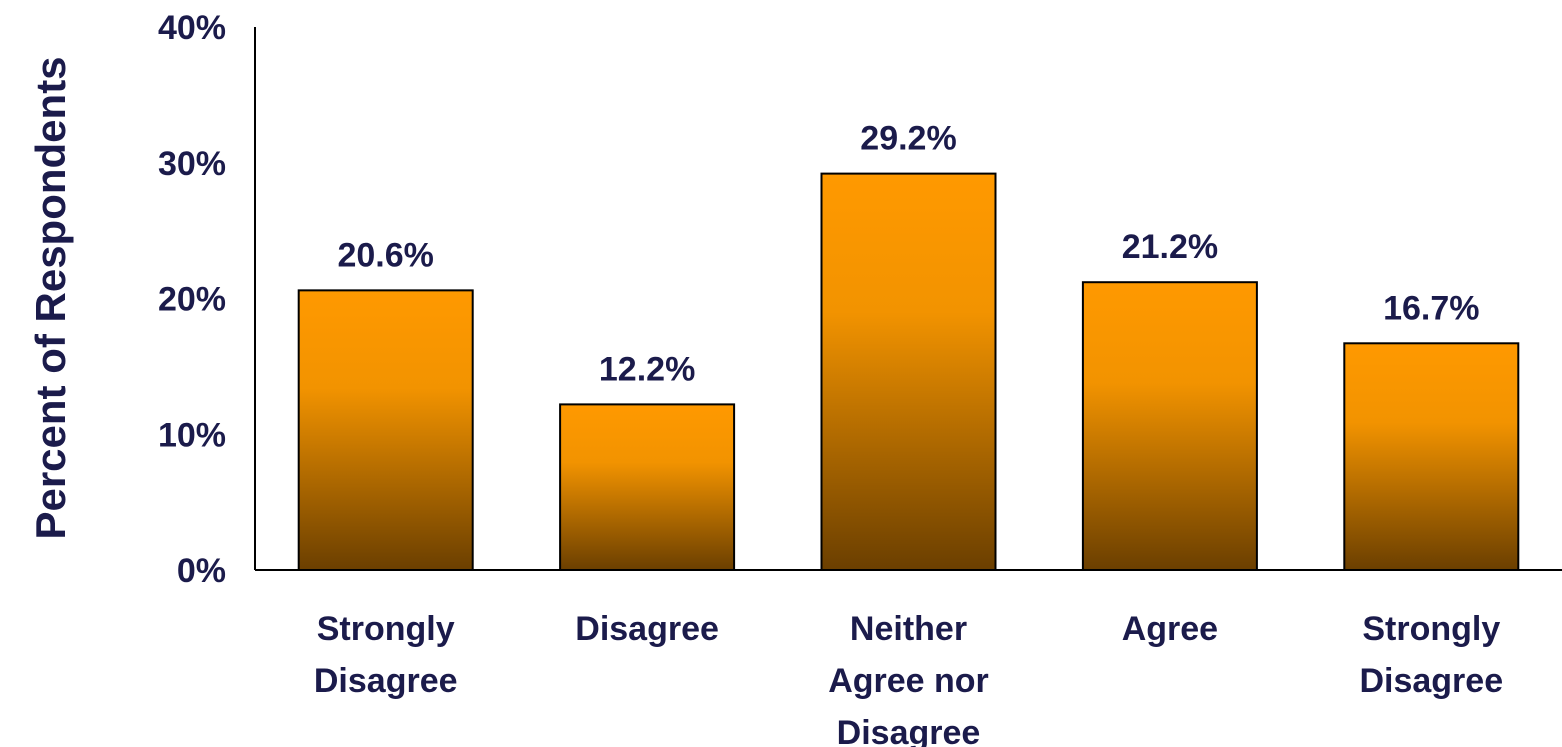  I want to click on y-axis-ticks: 0% 10% 20% 30% 40%, so click(192, 299).